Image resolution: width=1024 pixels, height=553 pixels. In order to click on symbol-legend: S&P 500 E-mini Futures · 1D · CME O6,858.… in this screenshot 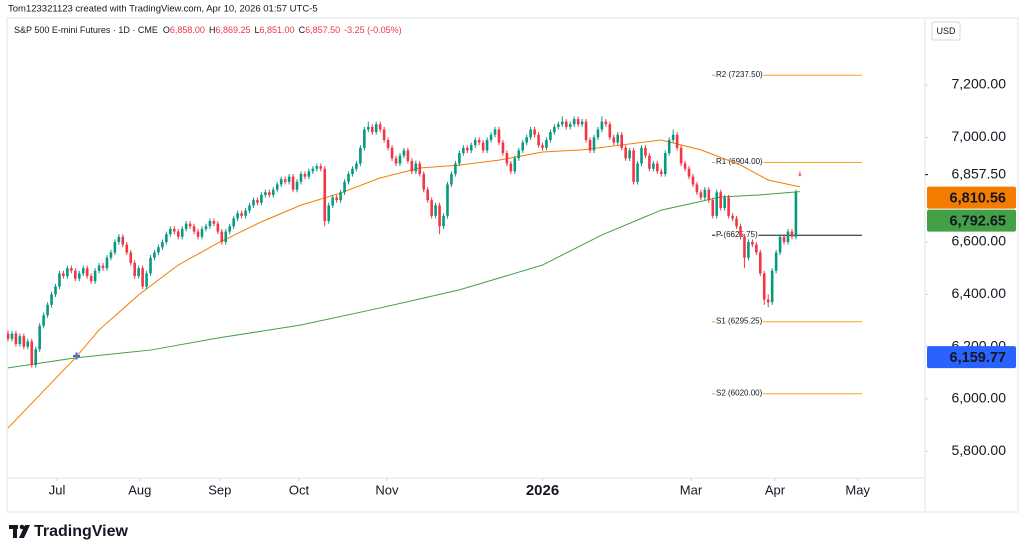, I will do `click(208, 30)`.